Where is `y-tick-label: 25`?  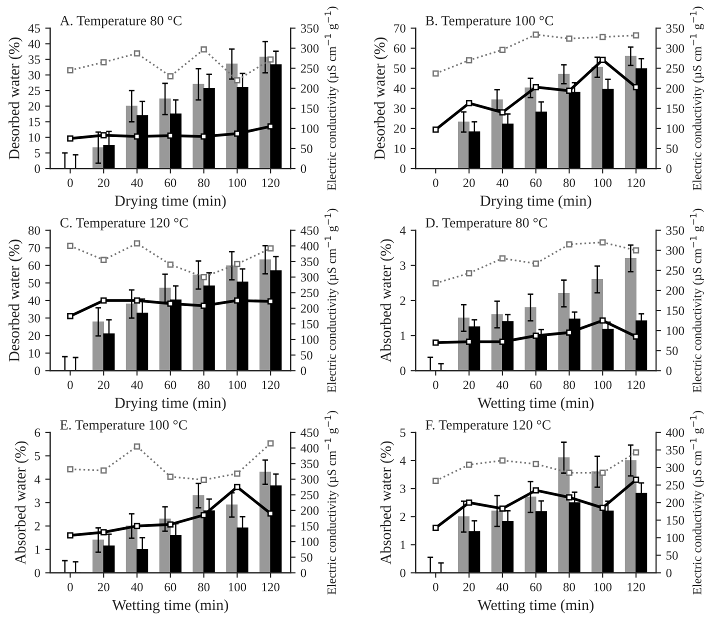 y-tick-label: 25 is located at coordinates (34, 91).